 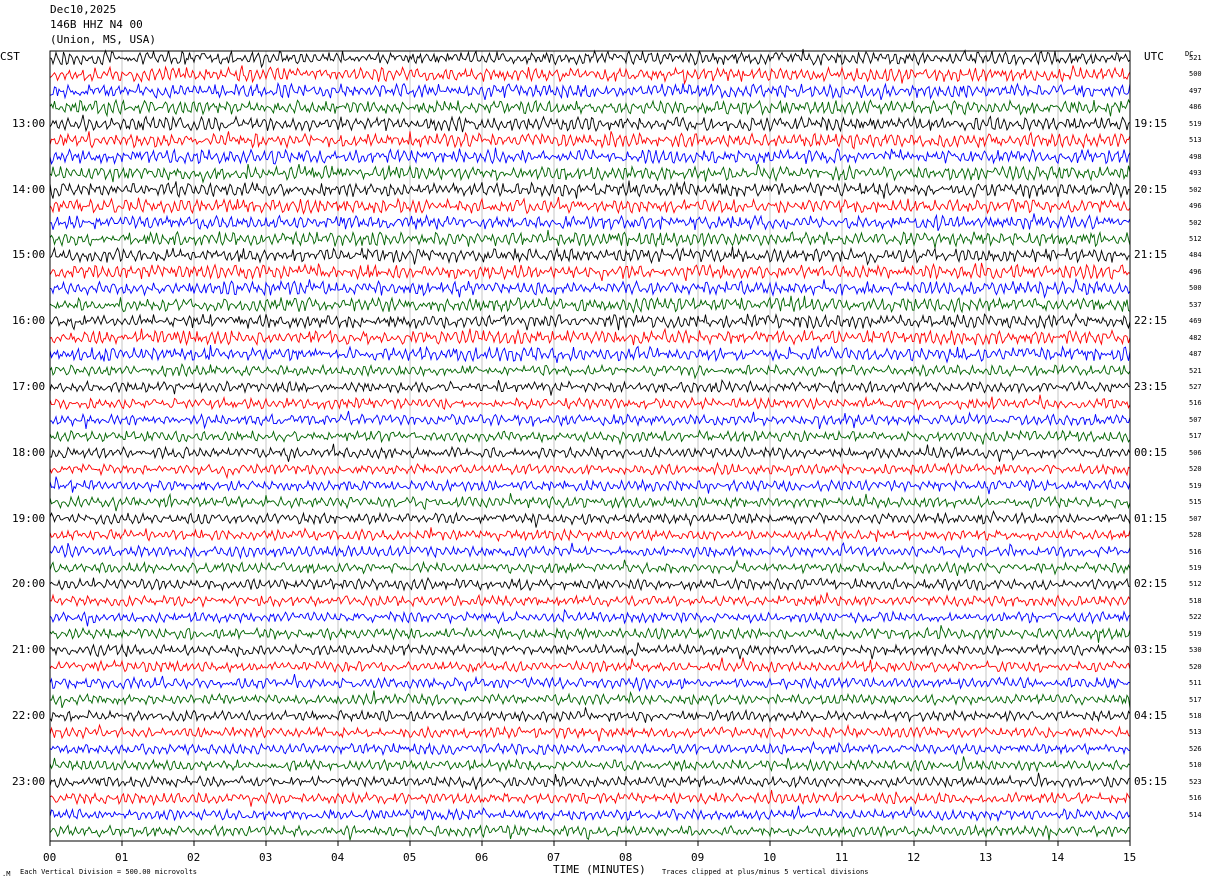 I want to click on dc-offset-label: 527, so click(x=1195, y=387).